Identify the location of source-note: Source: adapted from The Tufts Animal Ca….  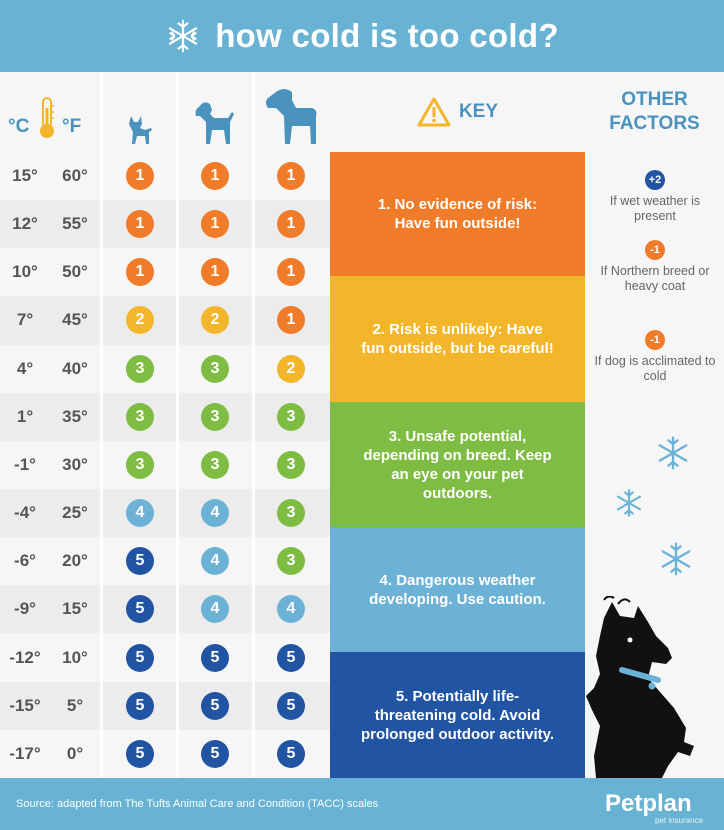
(197, 804).